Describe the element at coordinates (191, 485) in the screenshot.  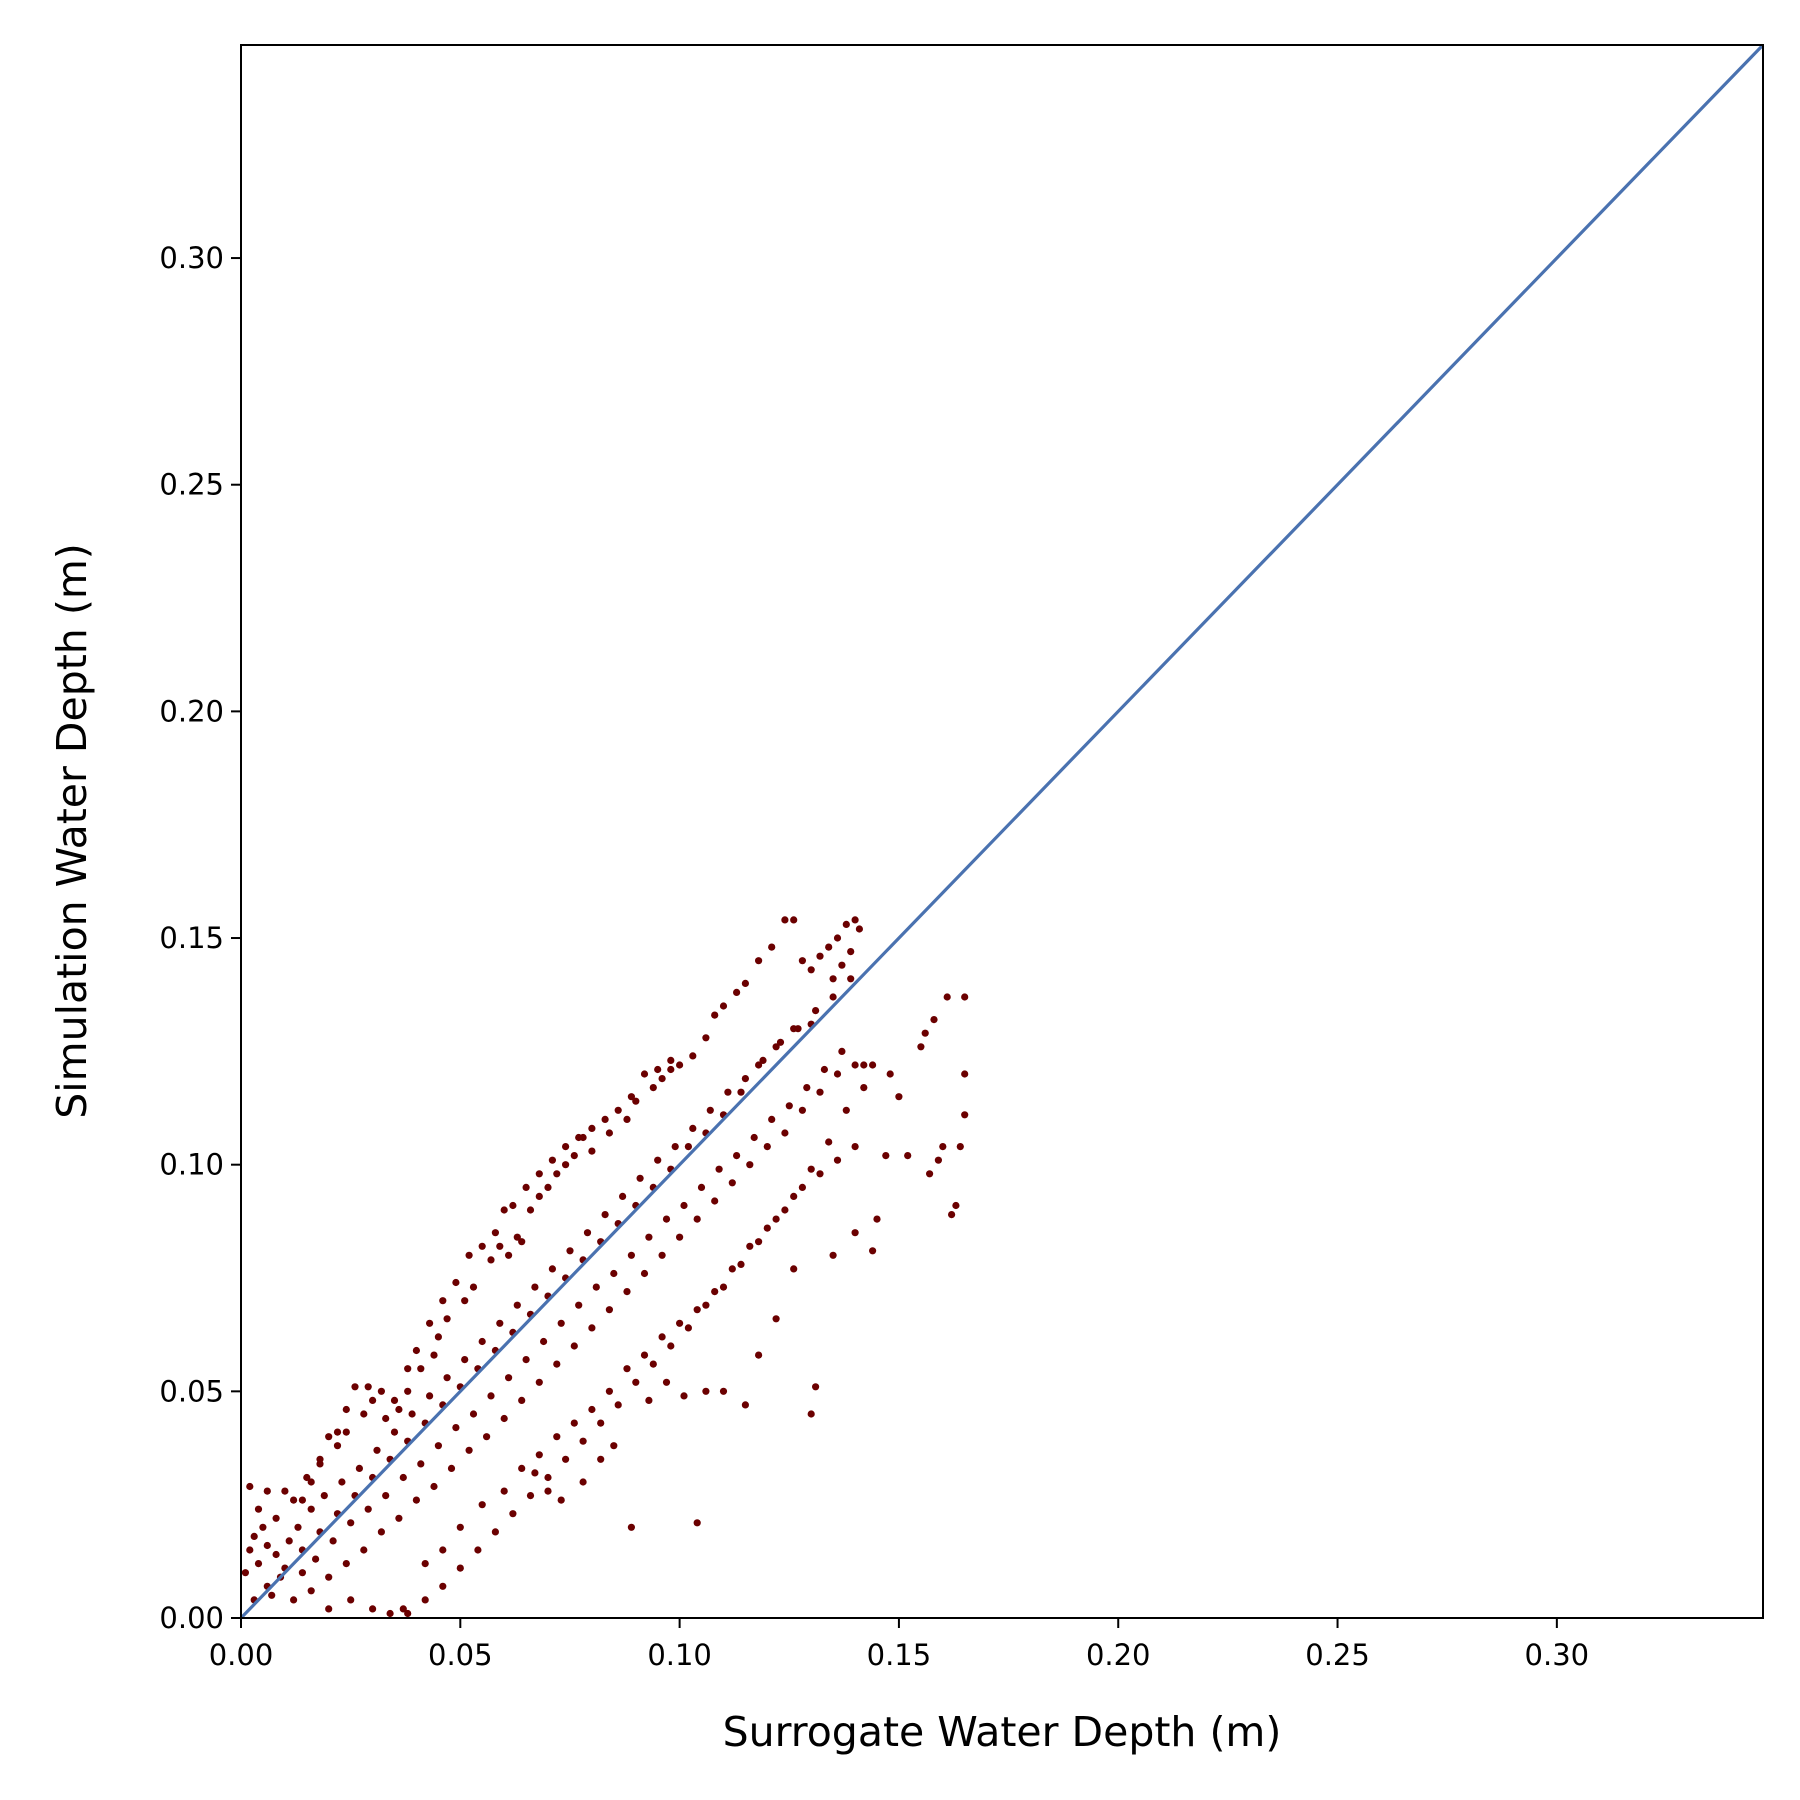
I see `y-tick-label: 0.25` at that location.